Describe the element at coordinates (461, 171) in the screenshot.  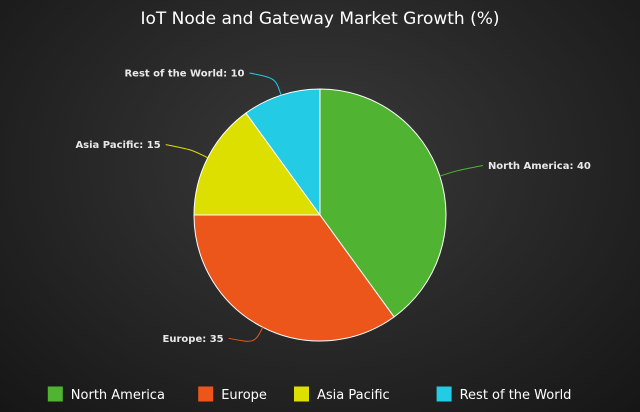
I see `label-connector-north-america` at that location.